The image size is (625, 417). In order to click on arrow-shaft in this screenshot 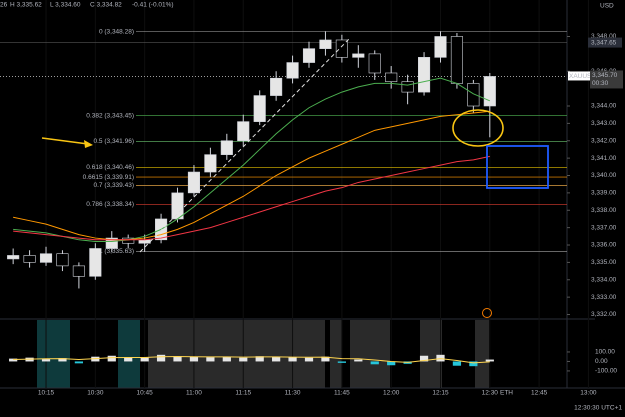, I will do `click(65, 141)`.